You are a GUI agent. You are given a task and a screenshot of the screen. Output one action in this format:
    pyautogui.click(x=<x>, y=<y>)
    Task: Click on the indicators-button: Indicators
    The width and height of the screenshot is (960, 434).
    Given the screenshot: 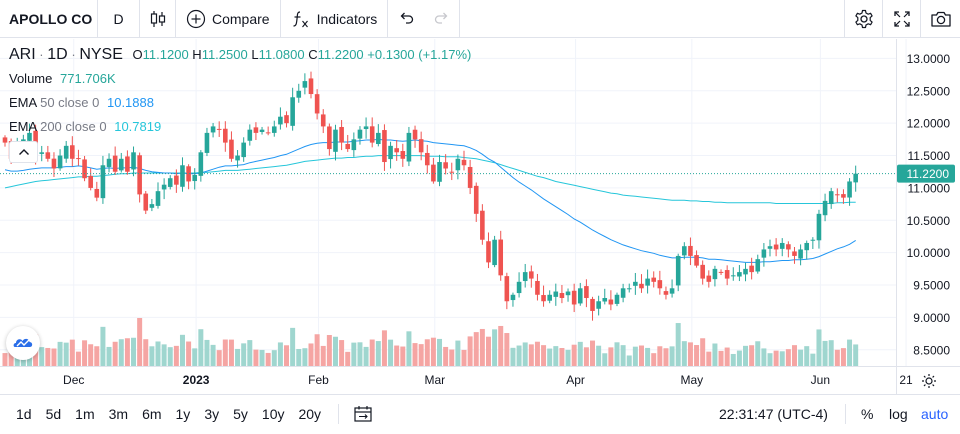 What is the action you would take?
    pyautogui.click(x=335, y=19)
    